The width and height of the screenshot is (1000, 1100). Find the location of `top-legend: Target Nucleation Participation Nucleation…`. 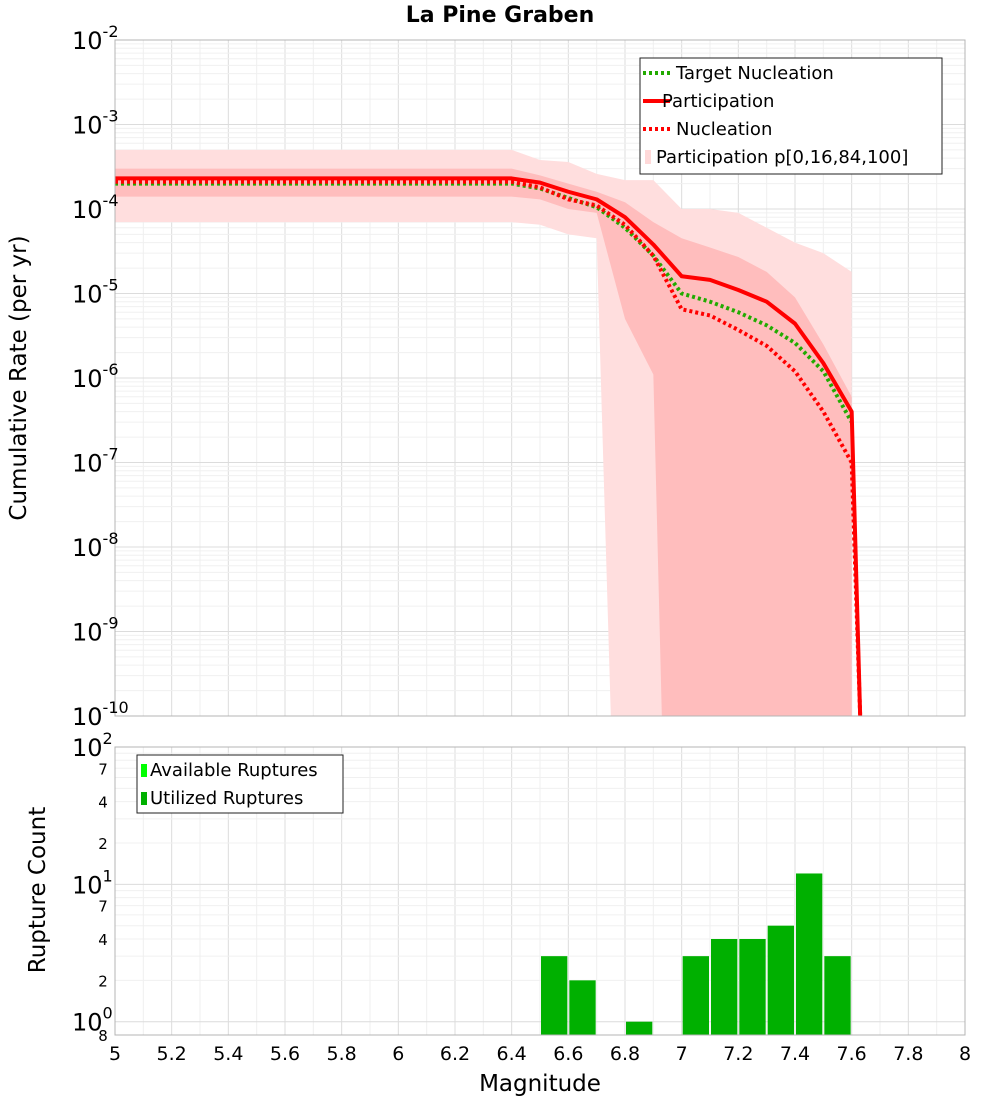

top-legend: Target Nucleation Participation Nucleation… is located at coordinates (791, 116).